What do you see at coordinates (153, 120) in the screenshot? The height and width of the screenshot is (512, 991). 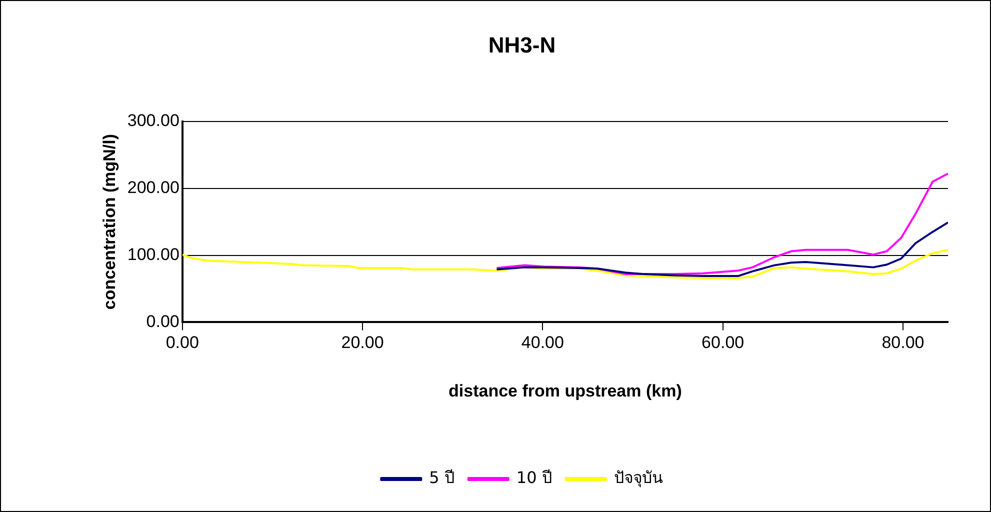 I see `y-tick-label: 300.00` at bounding box center [153, 120].